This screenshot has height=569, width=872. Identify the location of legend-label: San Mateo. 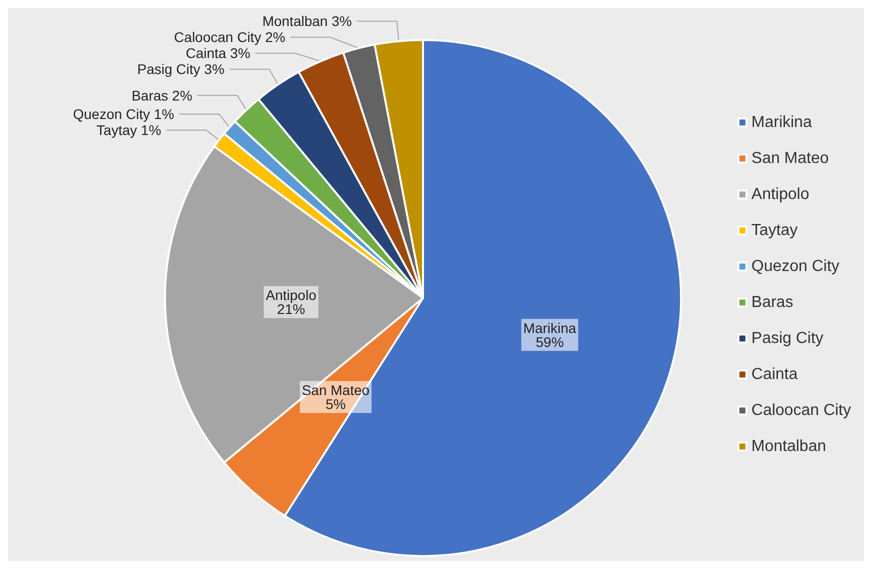
(790, 158).